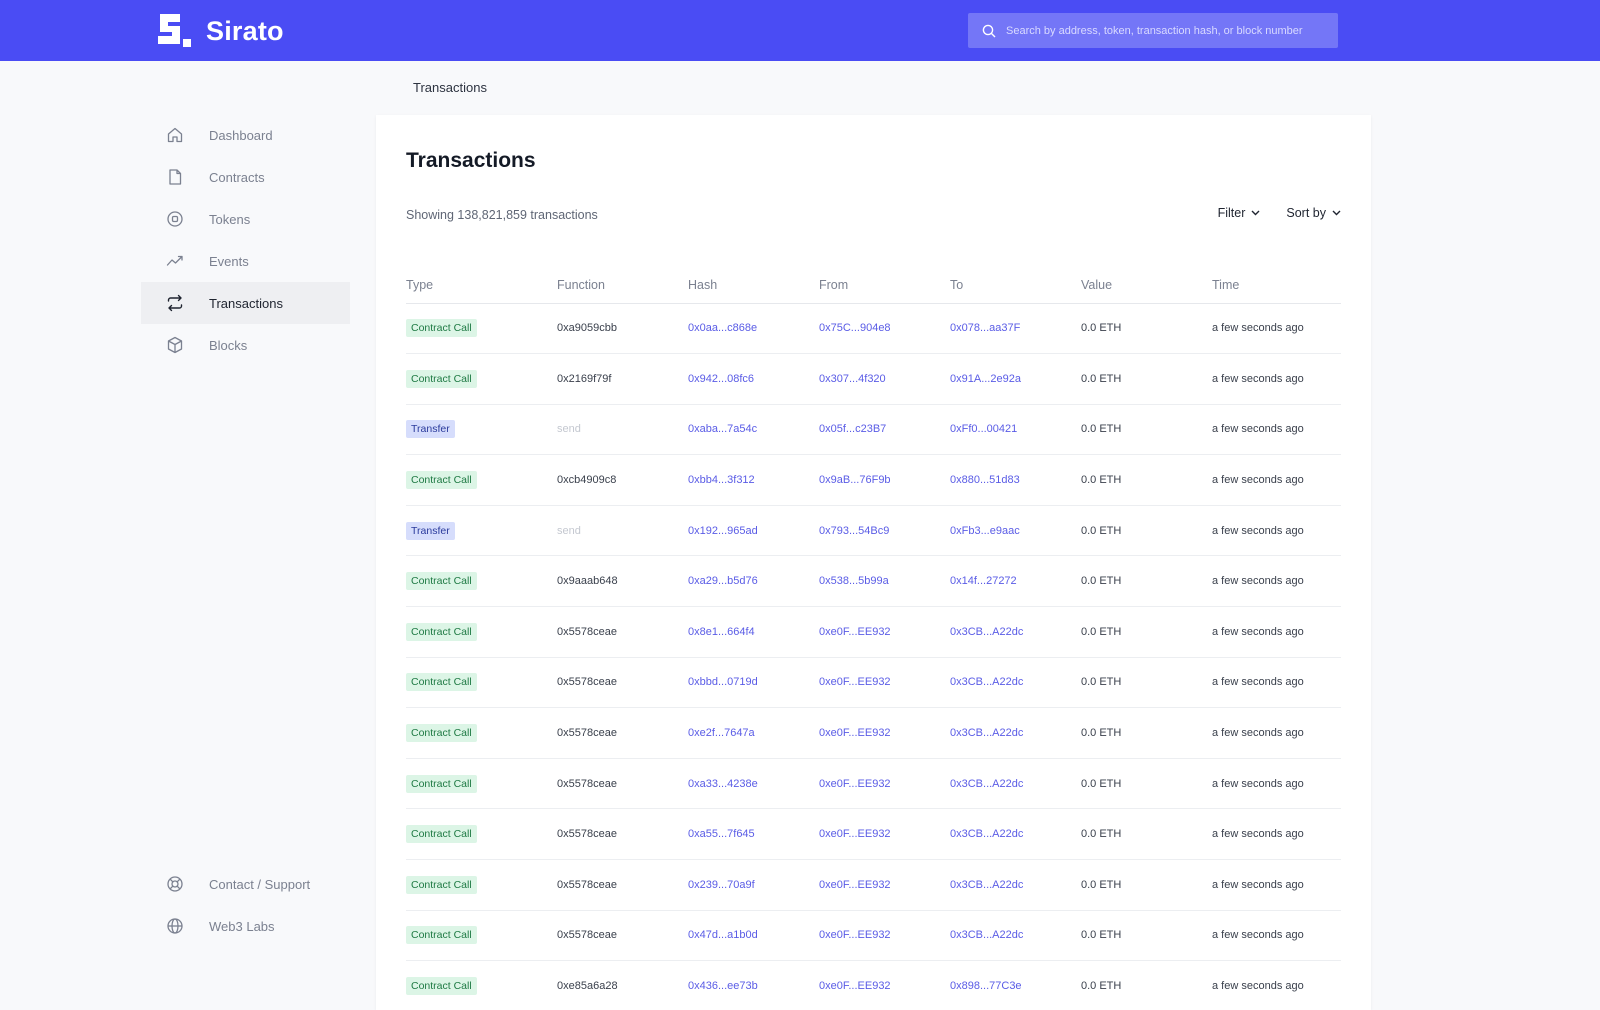 Image resolution: width=1600 pixels, height=1010 pixels. Describe the element at coordinates (854, 581) in the screenshot. I see `from-address-link: 0x538...5b99a` at that location.